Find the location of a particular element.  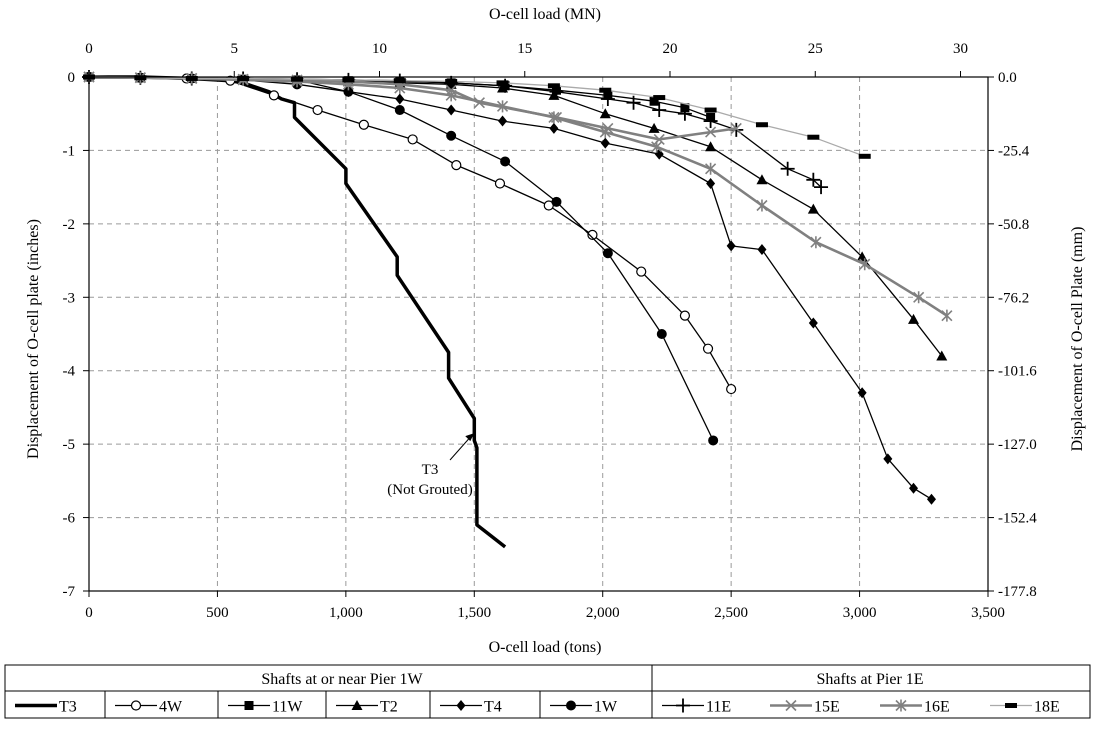

y2-tick-label: -177.8 is located at coordinates (1017, 592).